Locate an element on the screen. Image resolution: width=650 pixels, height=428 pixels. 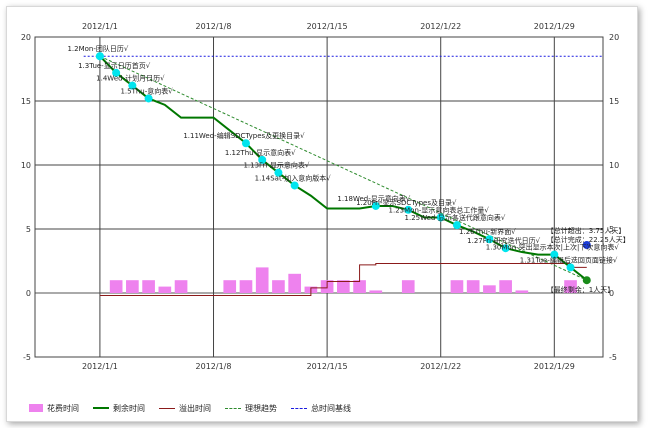
y-tick-label-right: 15 is located at coordinates (614, 101).